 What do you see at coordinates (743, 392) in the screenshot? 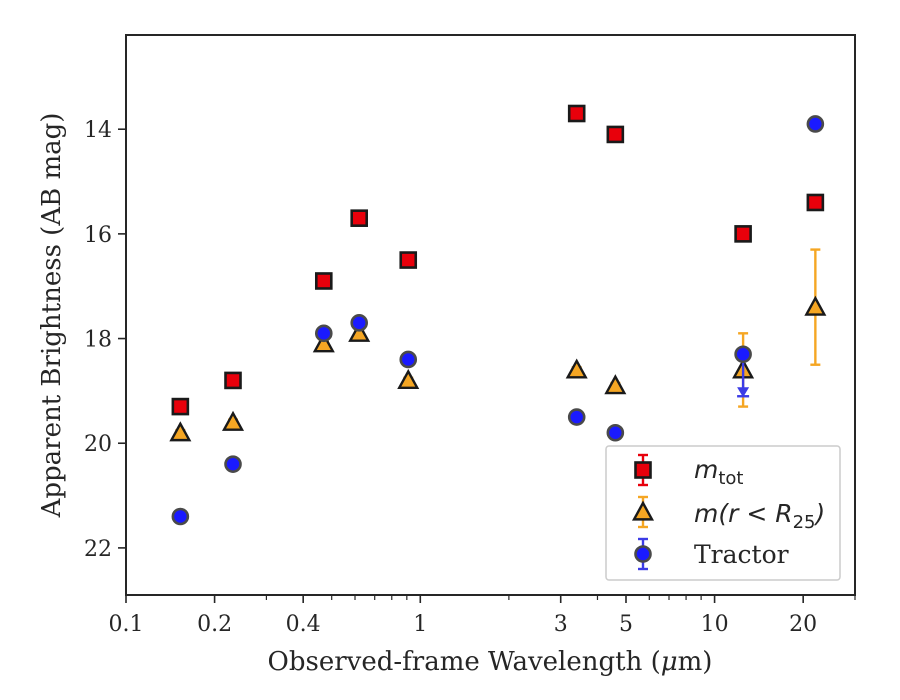
I see `upper-limit-arrow` at bounding box center [743, 392].